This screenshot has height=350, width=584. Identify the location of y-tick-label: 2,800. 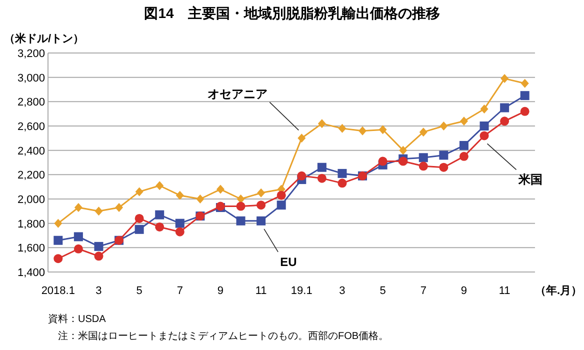
(31, 102).